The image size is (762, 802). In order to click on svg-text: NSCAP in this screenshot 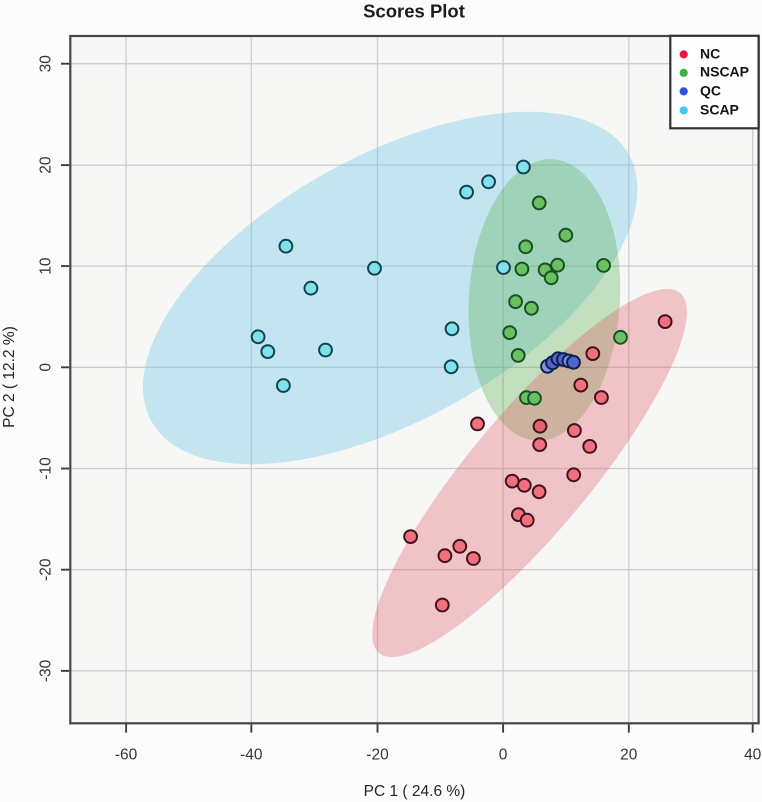, I will do `click(724, 72)`.